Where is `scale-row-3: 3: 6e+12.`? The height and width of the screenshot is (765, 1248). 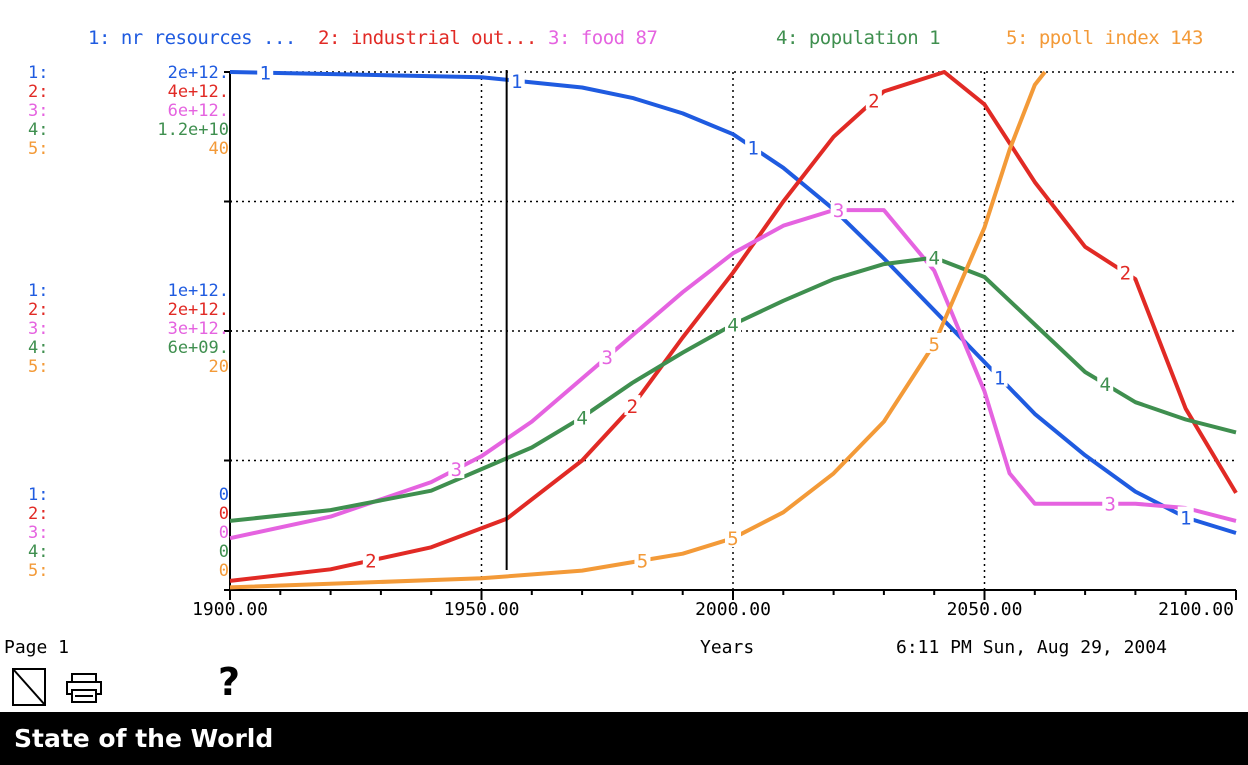 scale-row-3: 3: 6e+12. is located at coordinates (114, 111).